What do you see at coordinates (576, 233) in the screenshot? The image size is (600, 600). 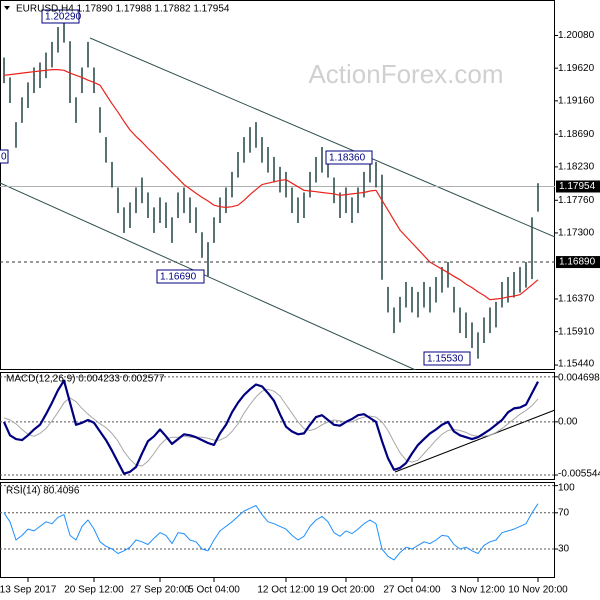 I see `y-tick-label: 1.17300` at bounding box center [576, 233].